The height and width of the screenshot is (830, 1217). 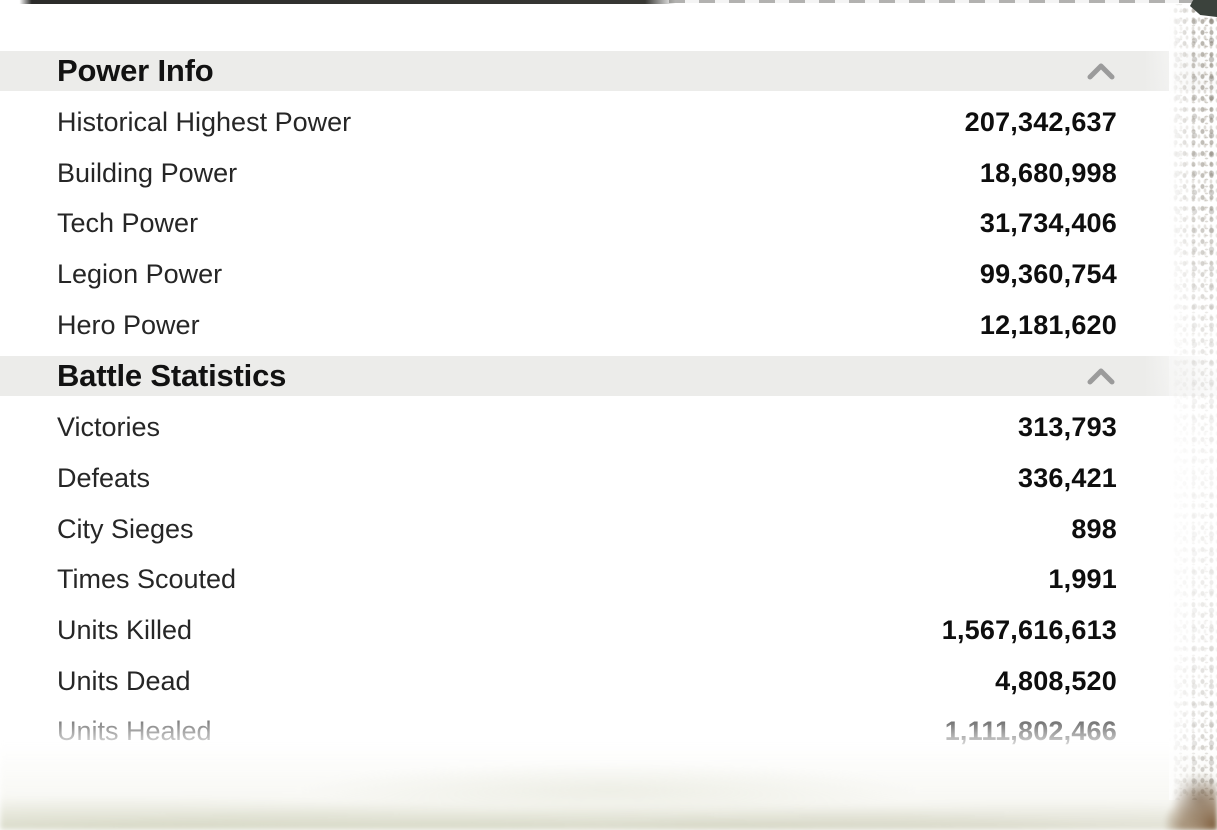 I want to click on stat-row: Tech Power 31,734,406, so click(x=608, y=223).